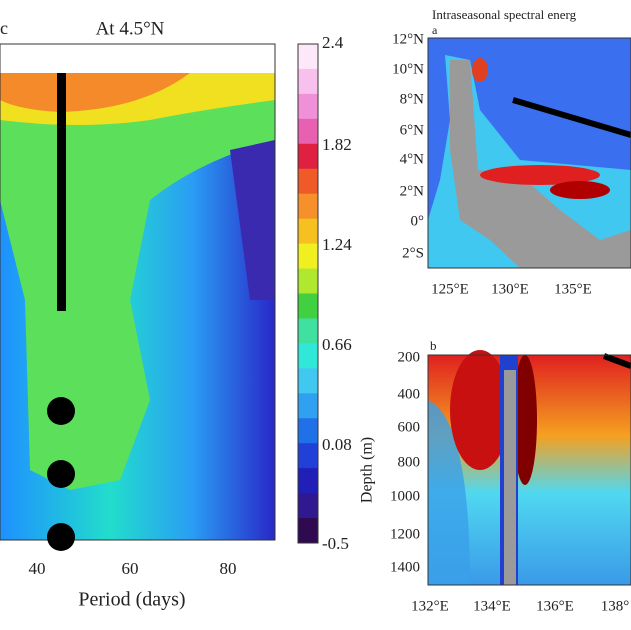 This screenshot has height=630, width=631. What do you see at coordinates (555, 606) in the screenshot?
I see `label: 136°E` at bounding box center [555, 606].